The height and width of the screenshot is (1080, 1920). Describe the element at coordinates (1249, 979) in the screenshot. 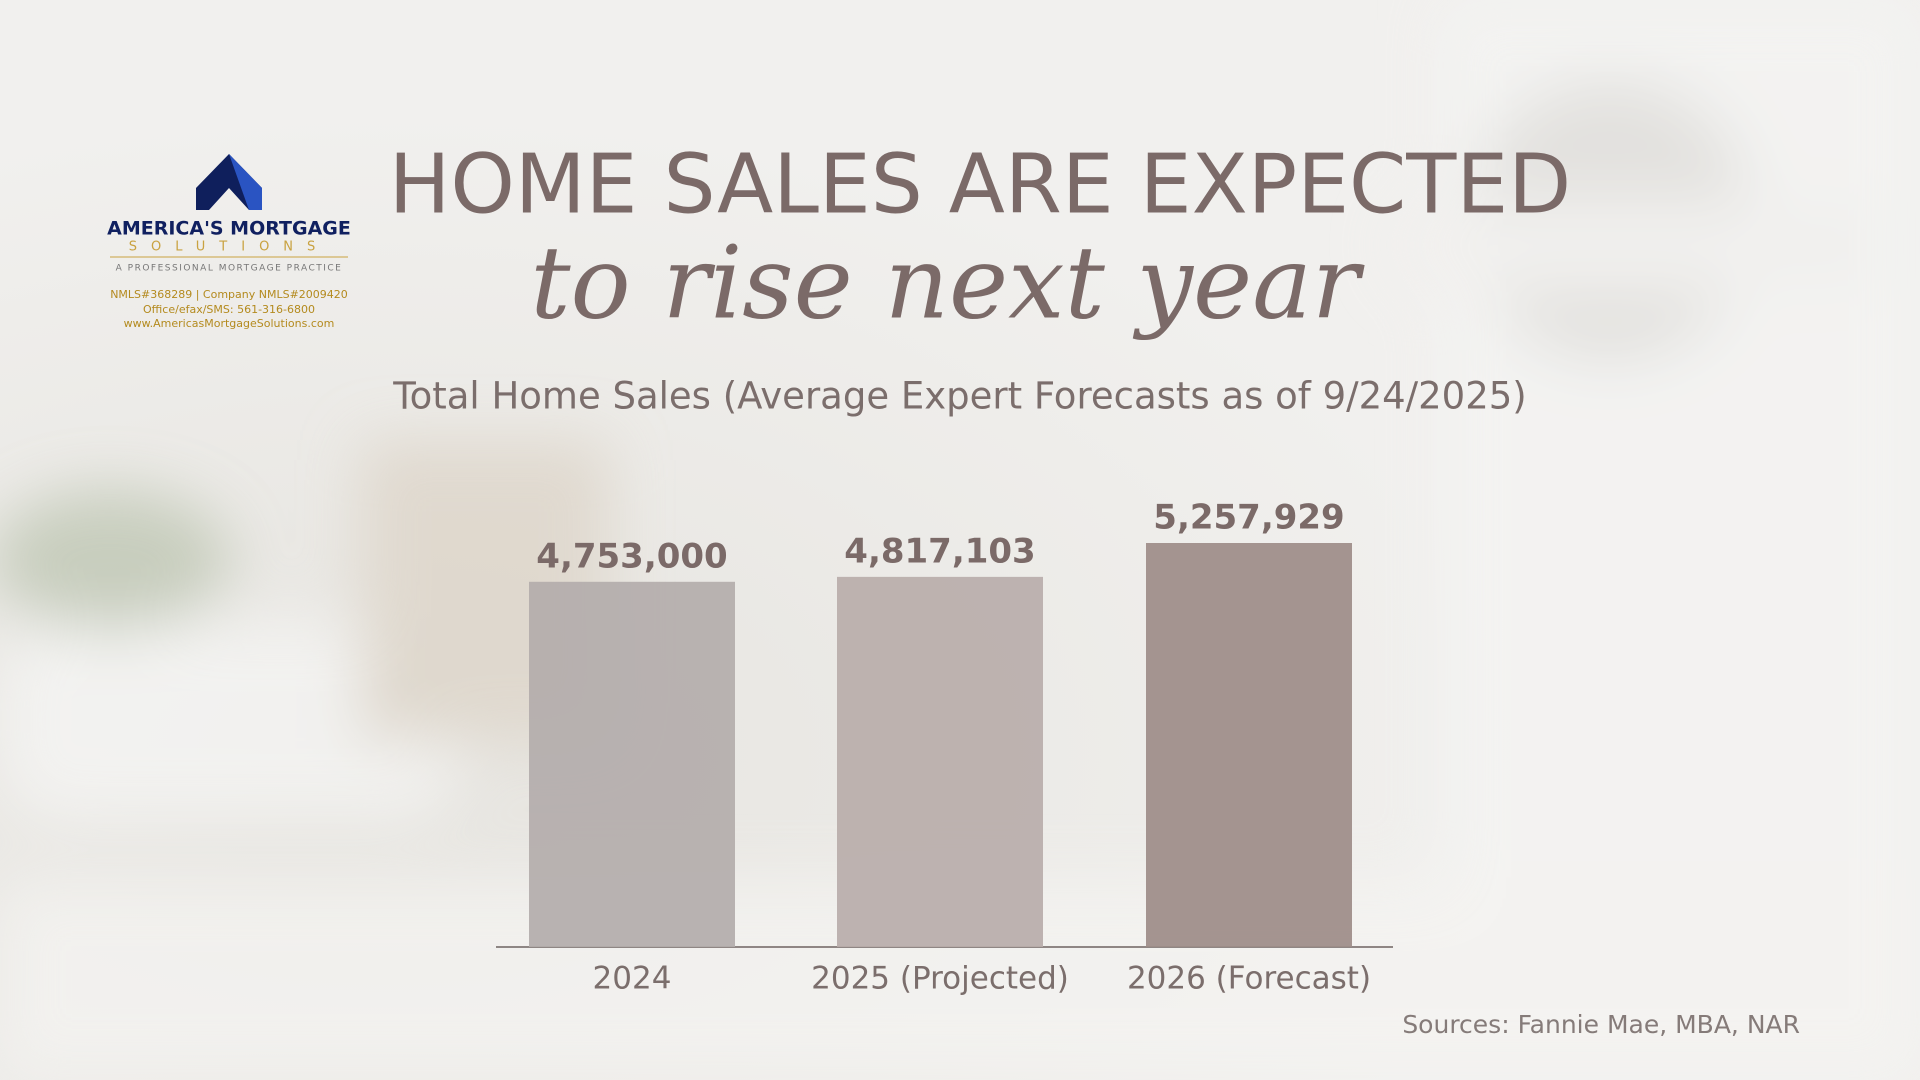

I see `x-tick-label: 2026 (Forecast)` at that location.